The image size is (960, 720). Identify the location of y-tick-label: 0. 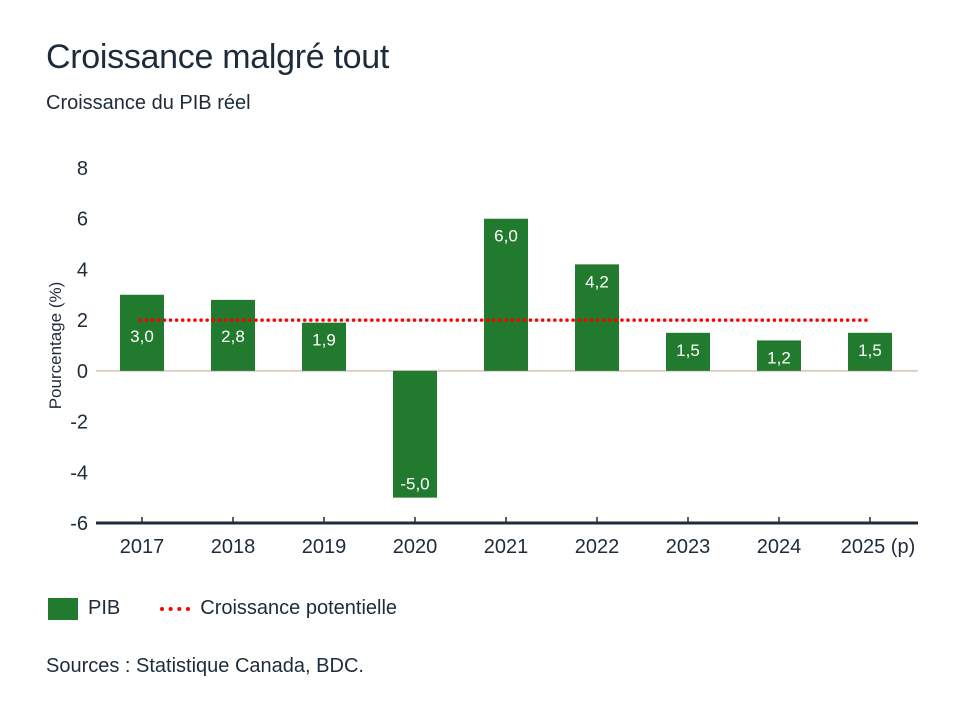
(82, 372).